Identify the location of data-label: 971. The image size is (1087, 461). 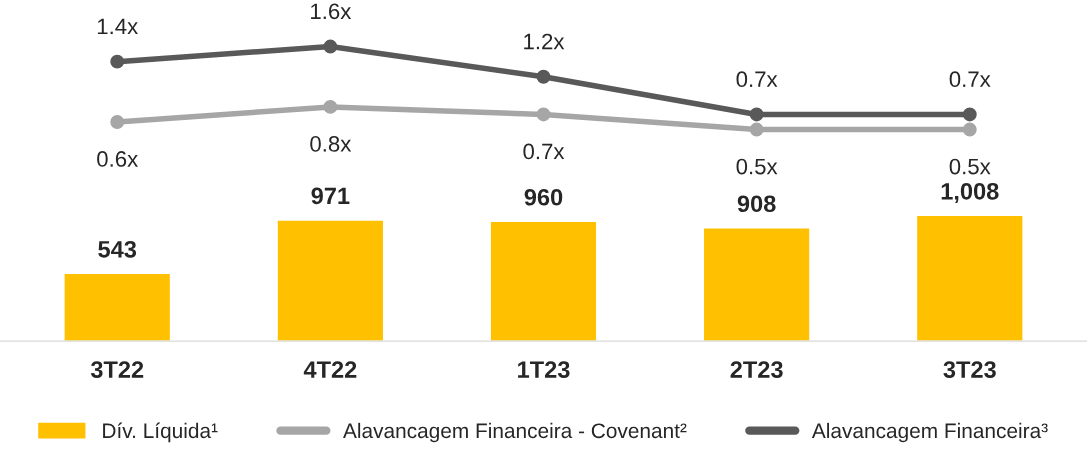
(330, 196).